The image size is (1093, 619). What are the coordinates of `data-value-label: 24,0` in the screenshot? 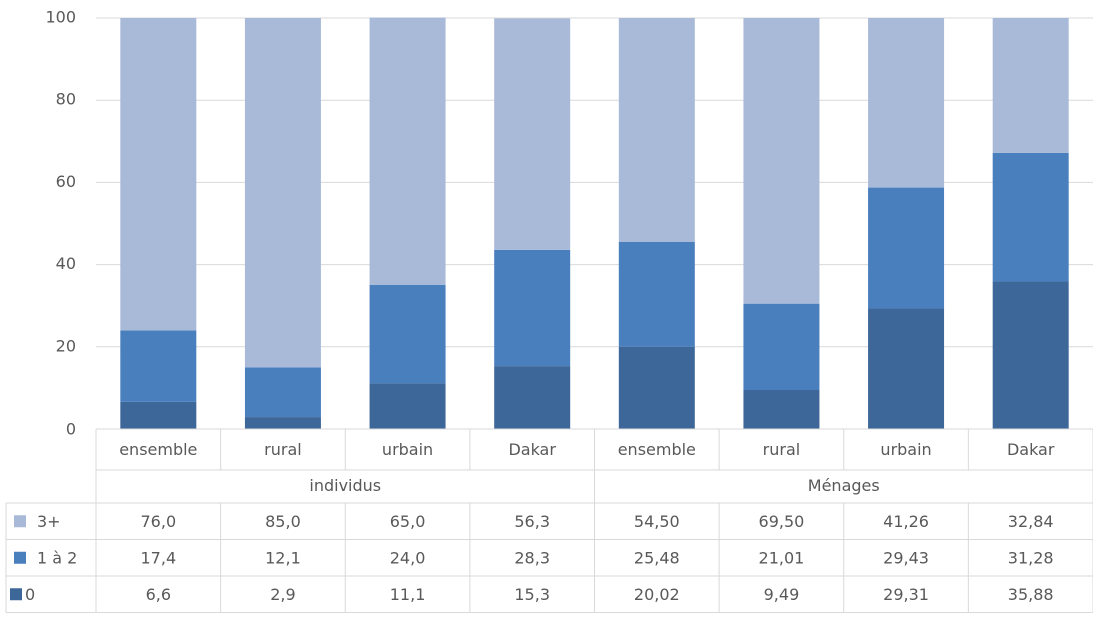 It's located at (408, 557).